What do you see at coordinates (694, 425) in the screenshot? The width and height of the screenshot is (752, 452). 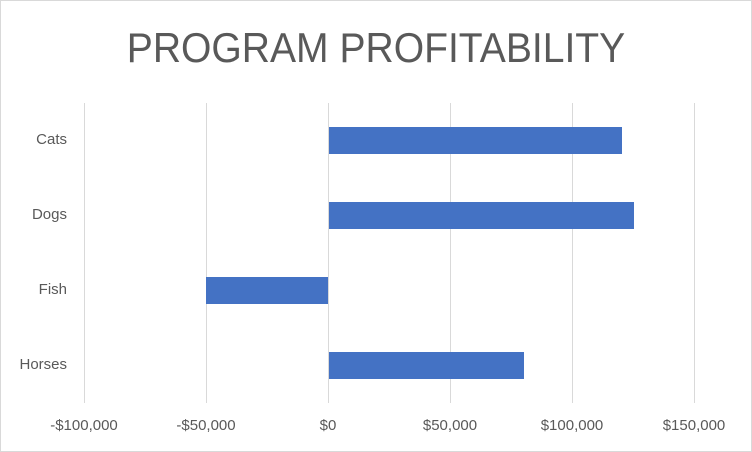 I see `x-tick-label: $150,000` at bounding box center [694, 425].